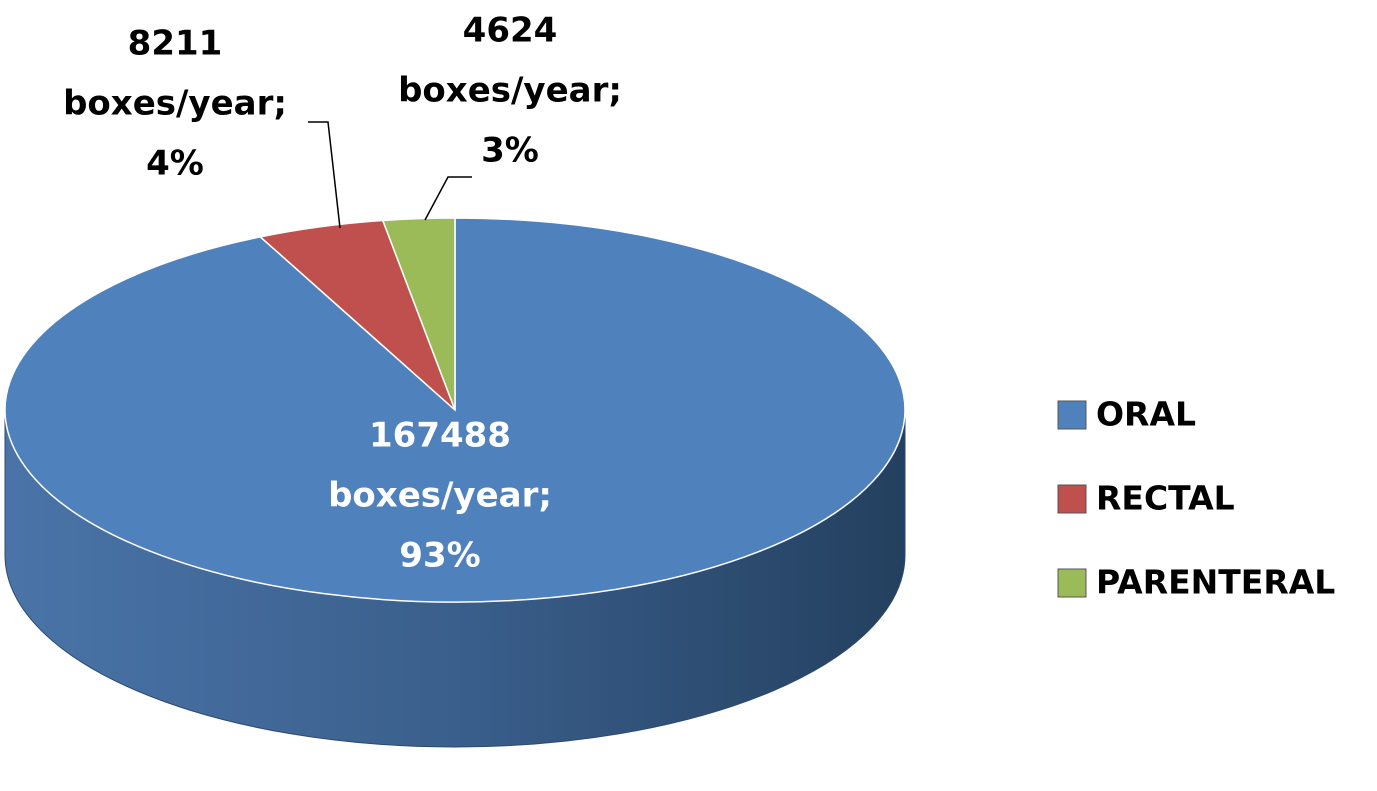 Image resolution: width=1377 pixels, height=791 pixels. What do you see at coordinates (175, 164) in the screenshot?
I see `data-label: 4%` at bounding box center [175, 164].